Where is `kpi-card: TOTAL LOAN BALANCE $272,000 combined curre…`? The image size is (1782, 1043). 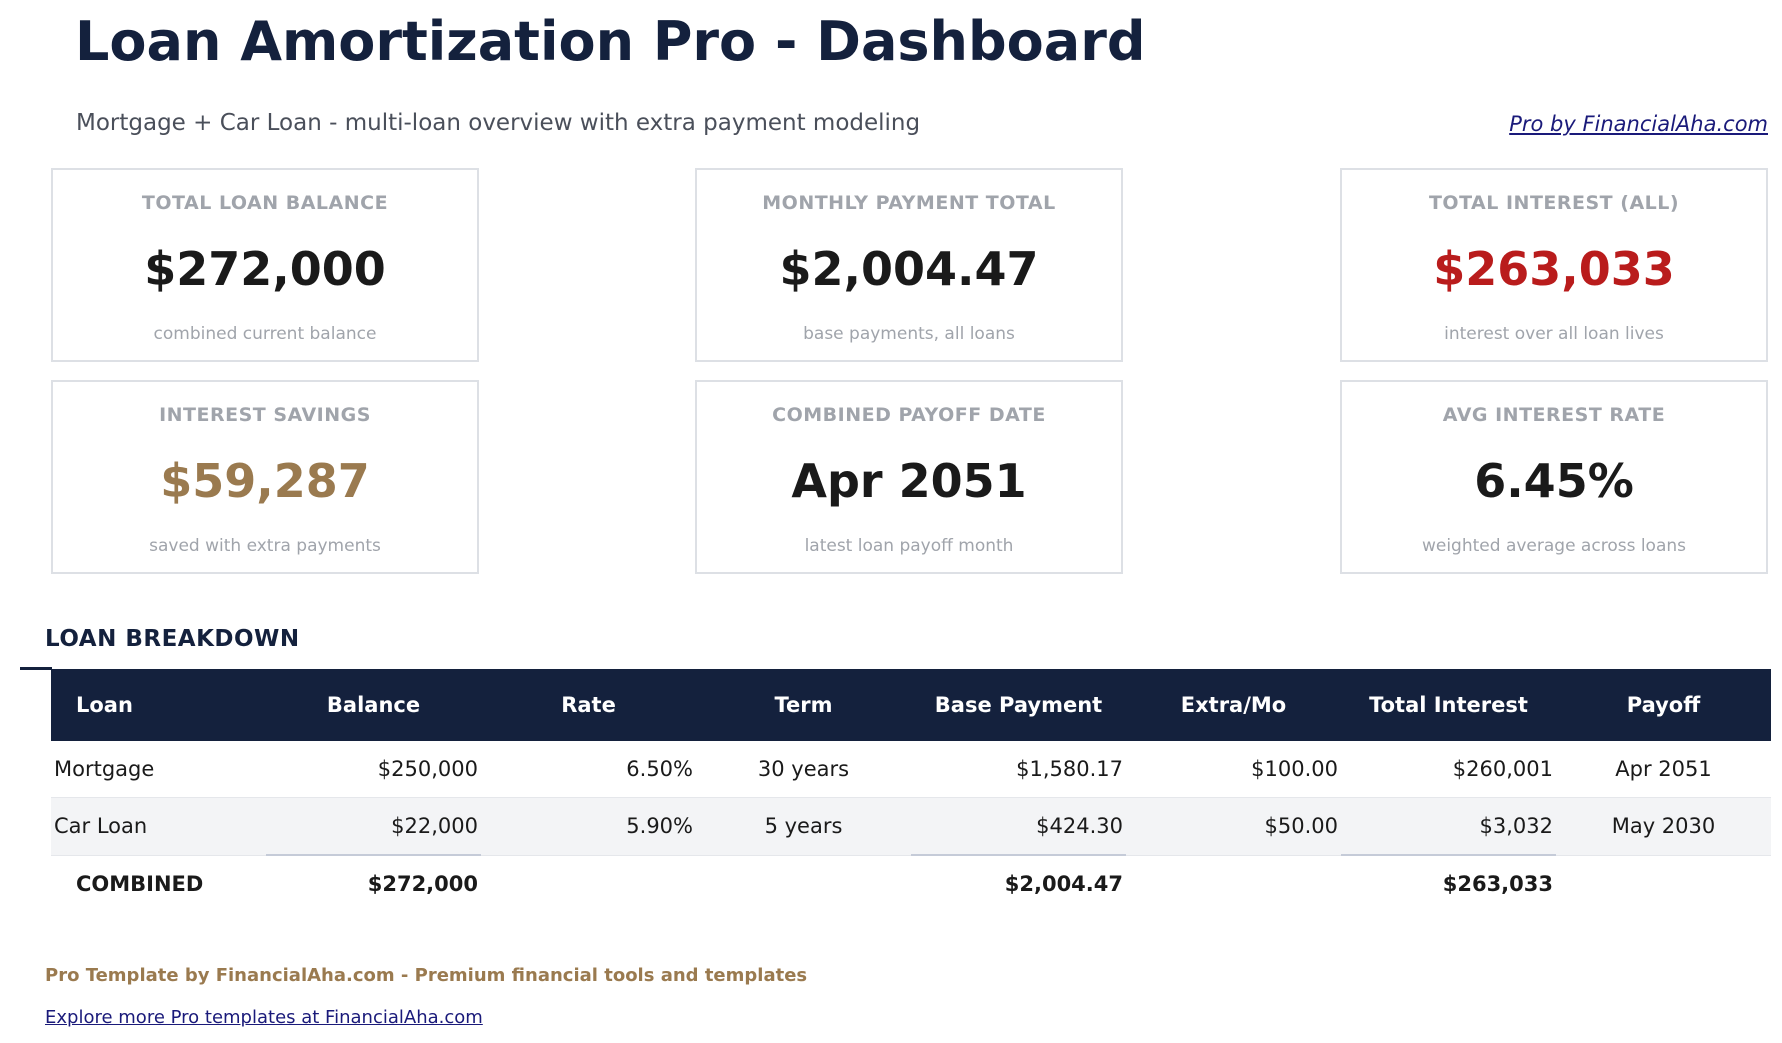 kpi-card: TOTAL LOAN BALANCE $272,000 combined curre… is located at coordinates (265, 265).